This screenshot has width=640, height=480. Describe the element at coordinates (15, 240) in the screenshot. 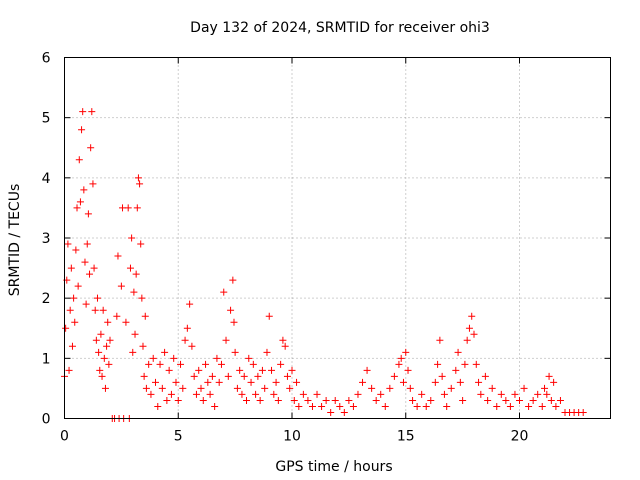

I see `y-axis-label: SRMTID / TECUs` at that location.